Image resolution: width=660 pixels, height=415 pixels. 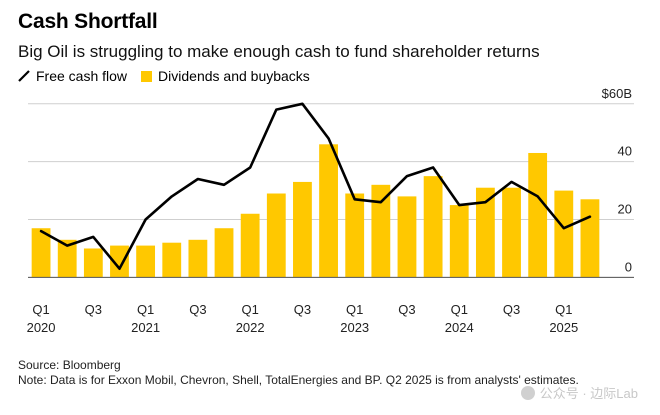 What do you see at coordinates (588, 393) in the screenshot?
I see `watermark-text: 公众号 · 边际Lab` at bounding box center [588, 393].